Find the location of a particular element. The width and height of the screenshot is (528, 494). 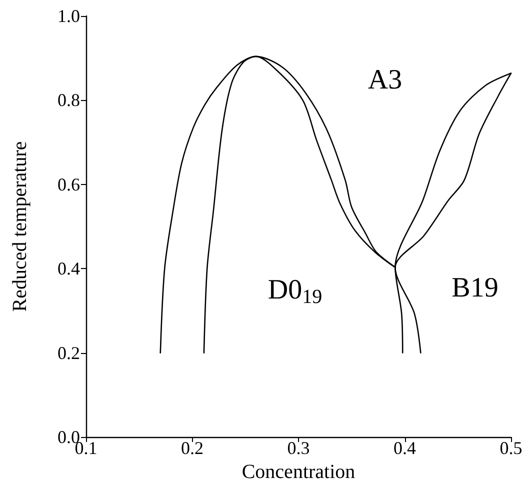

x-tick-label: 0.2 is located at coordinates (192, 448).